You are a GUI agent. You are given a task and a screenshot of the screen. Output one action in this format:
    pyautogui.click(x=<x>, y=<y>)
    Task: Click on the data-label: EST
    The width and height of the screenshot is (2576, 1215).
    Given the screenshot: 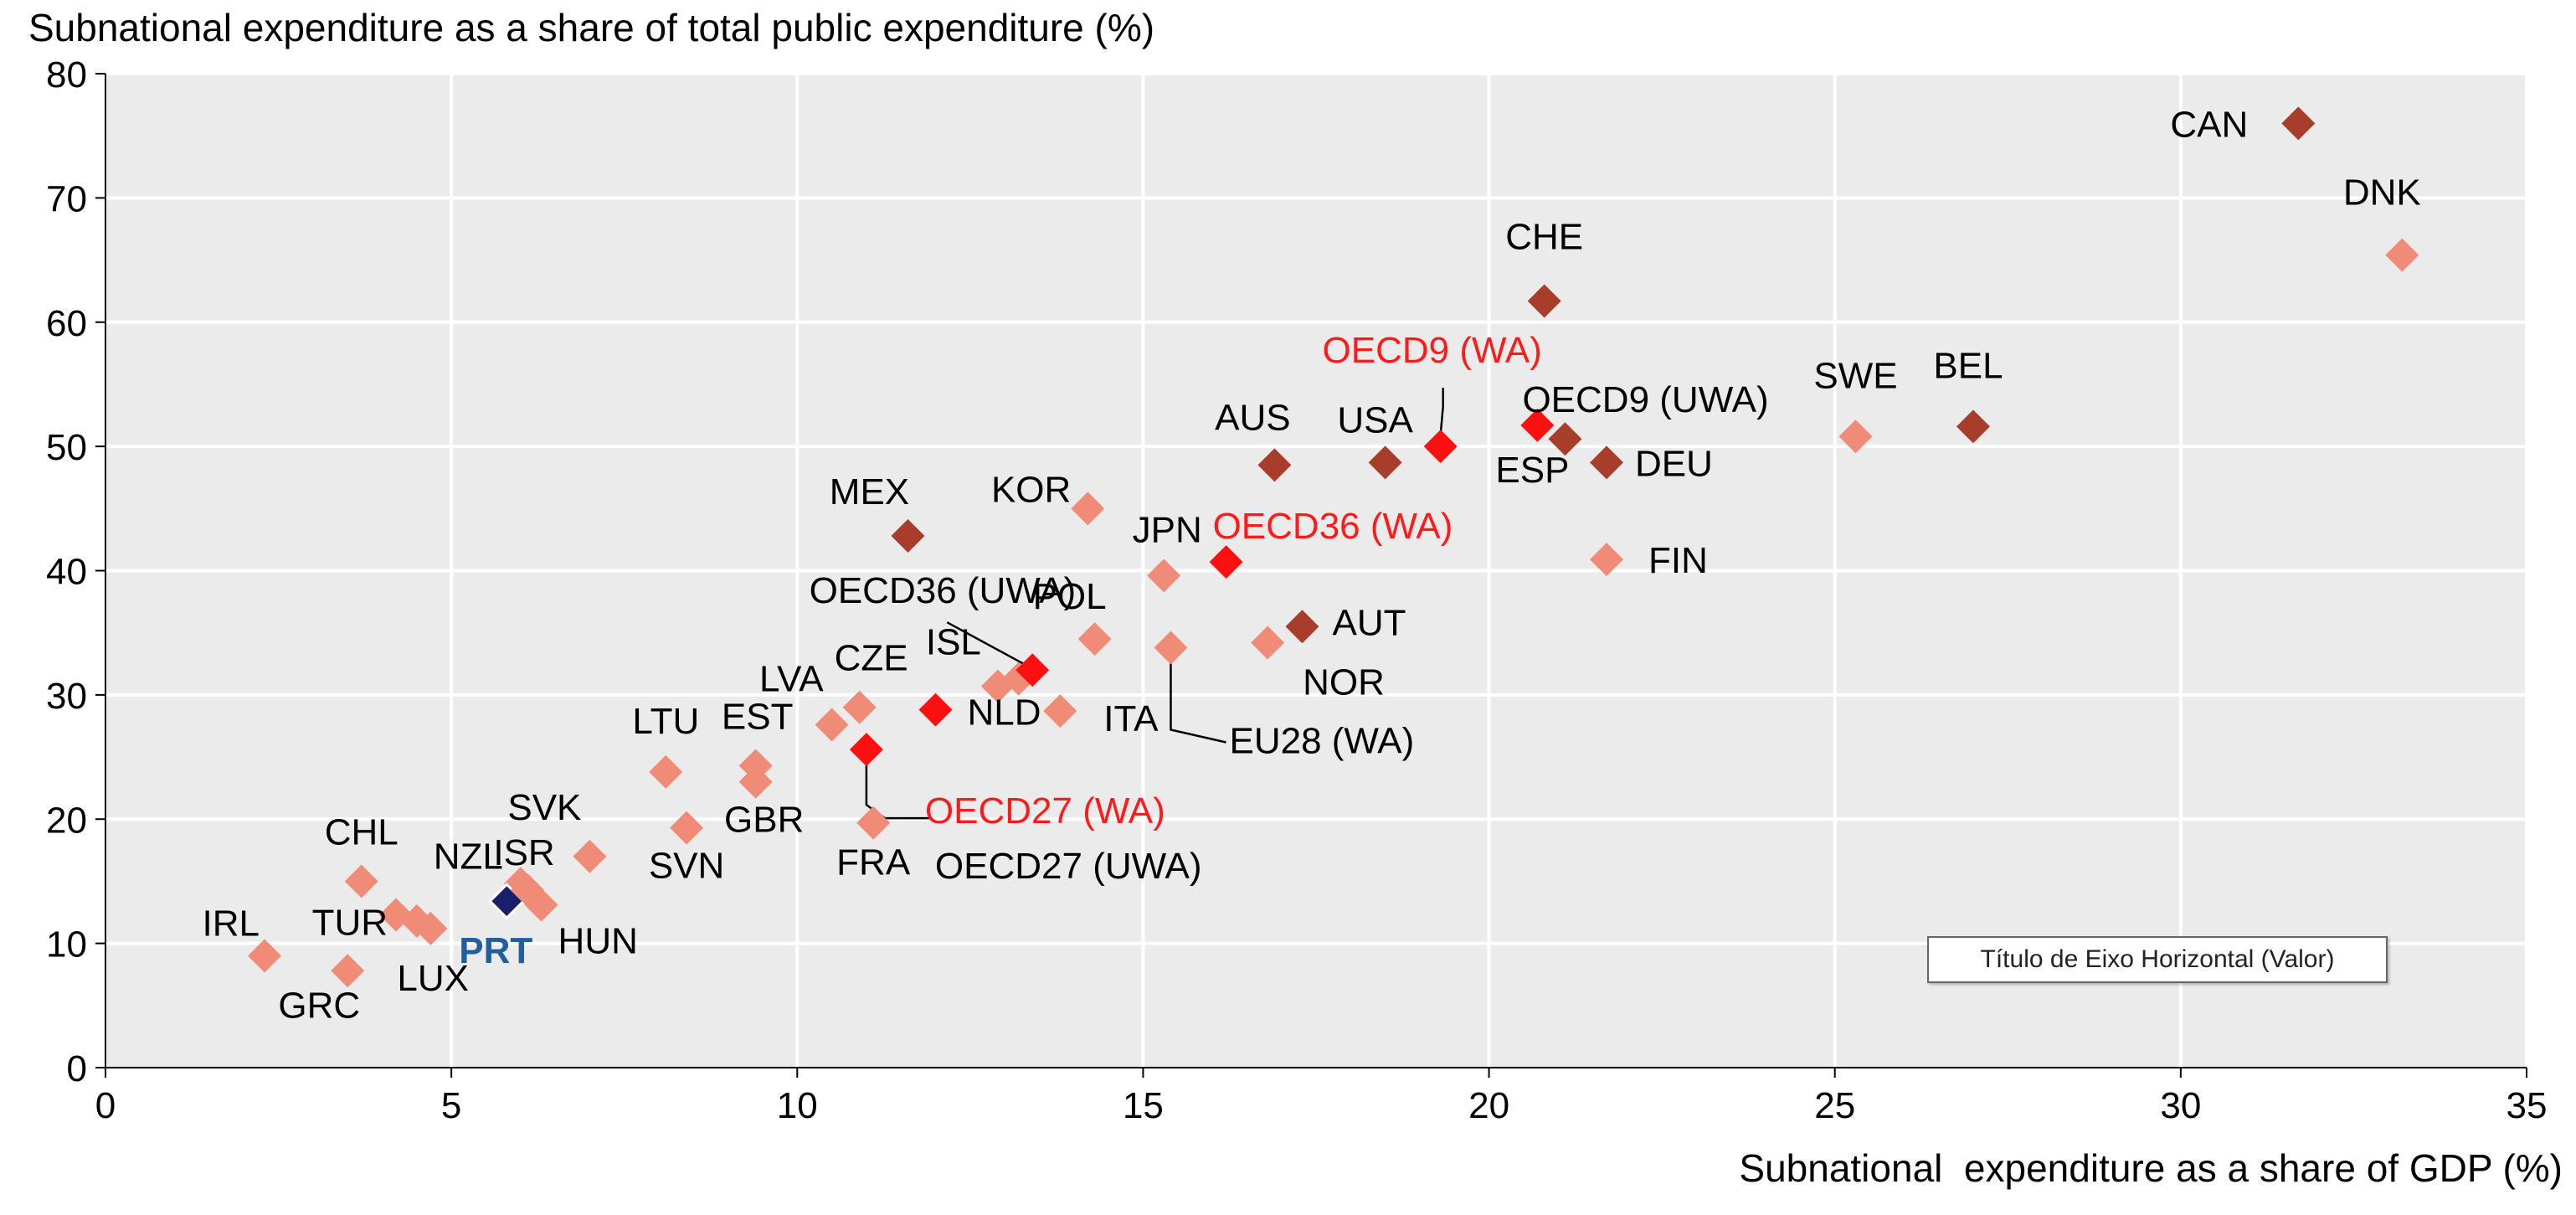 What is the action you would take?
    pyautogui.click(x=758, y=716)
    